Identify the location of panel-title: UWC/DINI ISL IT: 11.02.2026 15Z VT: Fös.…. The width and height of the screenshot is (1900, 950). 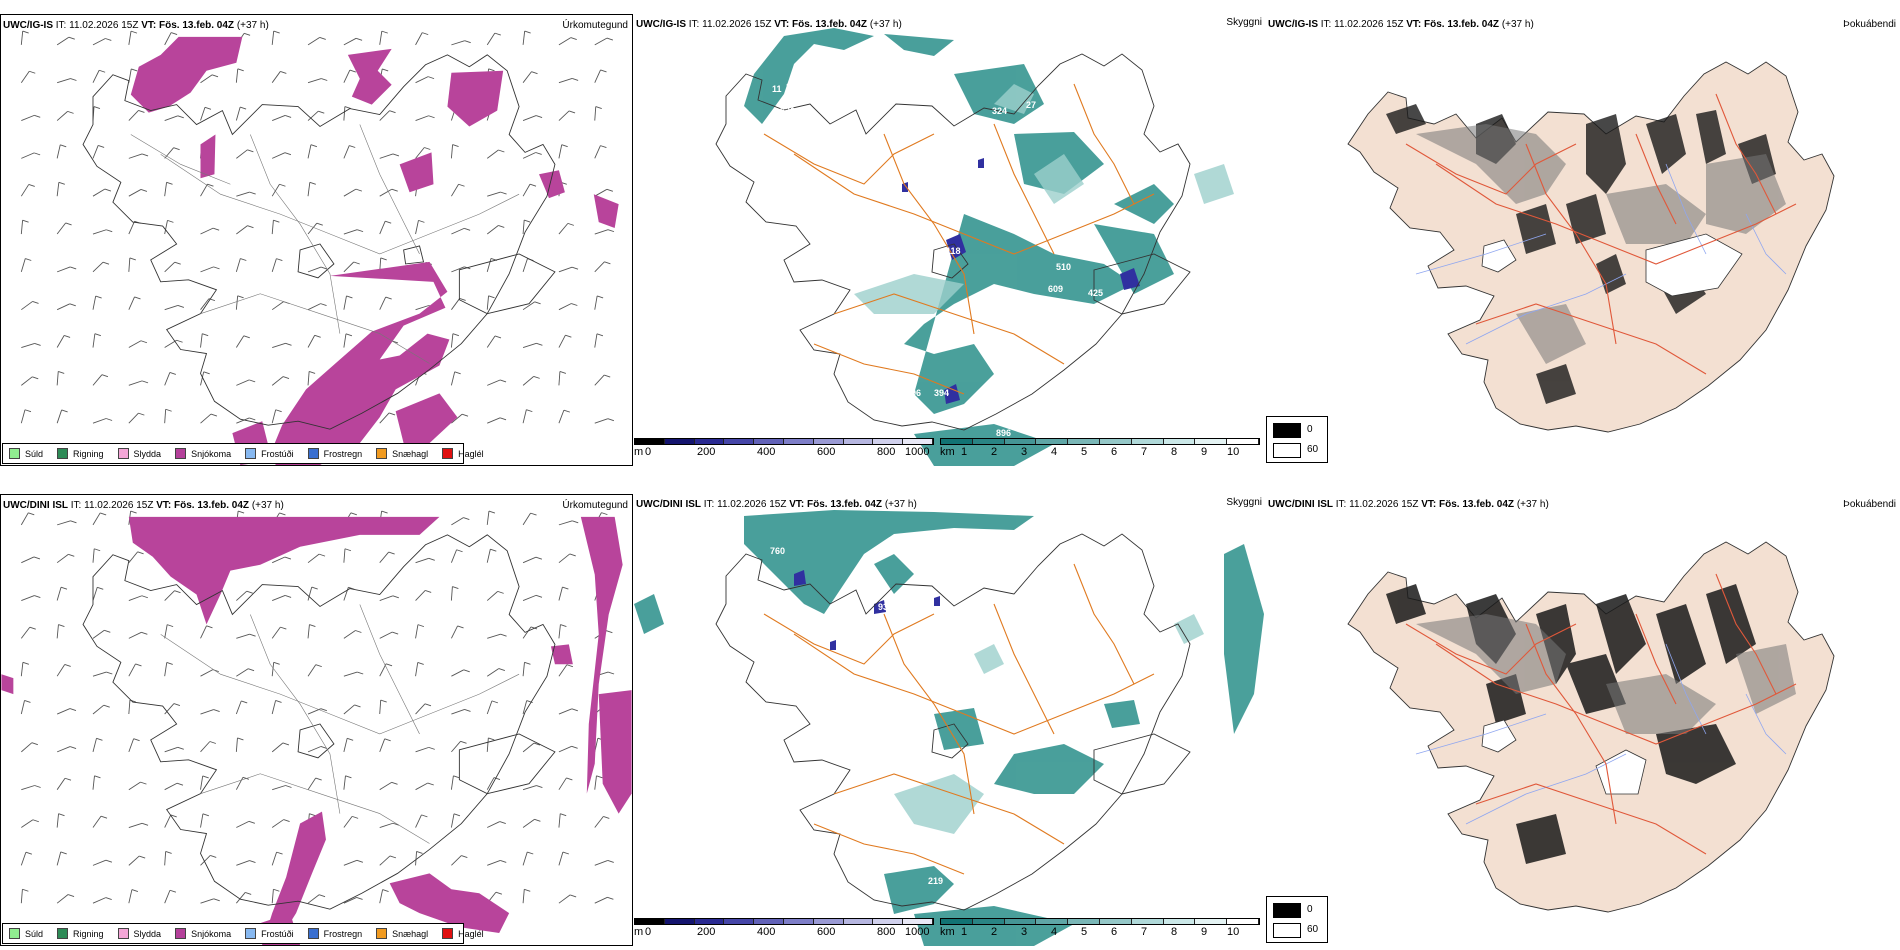
(143, 505).